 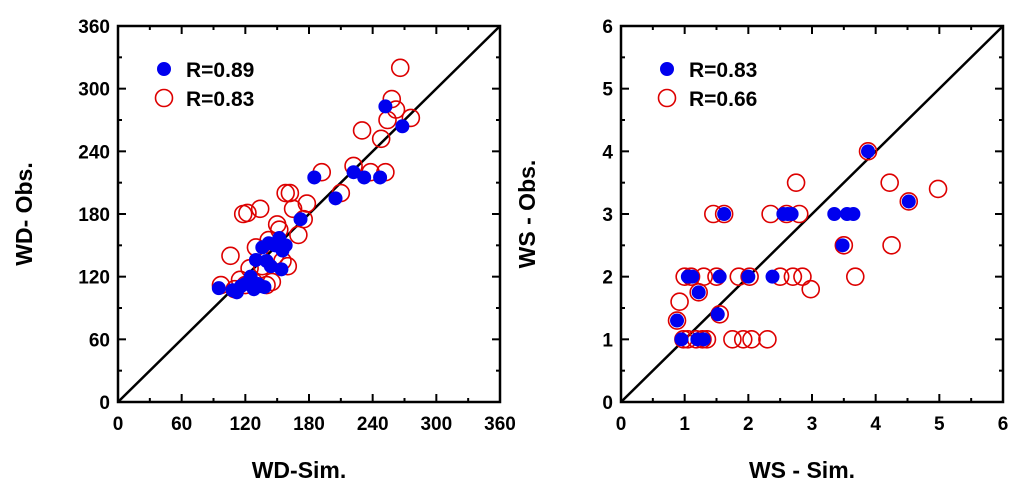 I want to click on y-tick-label: 3, so click(x=607, y=215).